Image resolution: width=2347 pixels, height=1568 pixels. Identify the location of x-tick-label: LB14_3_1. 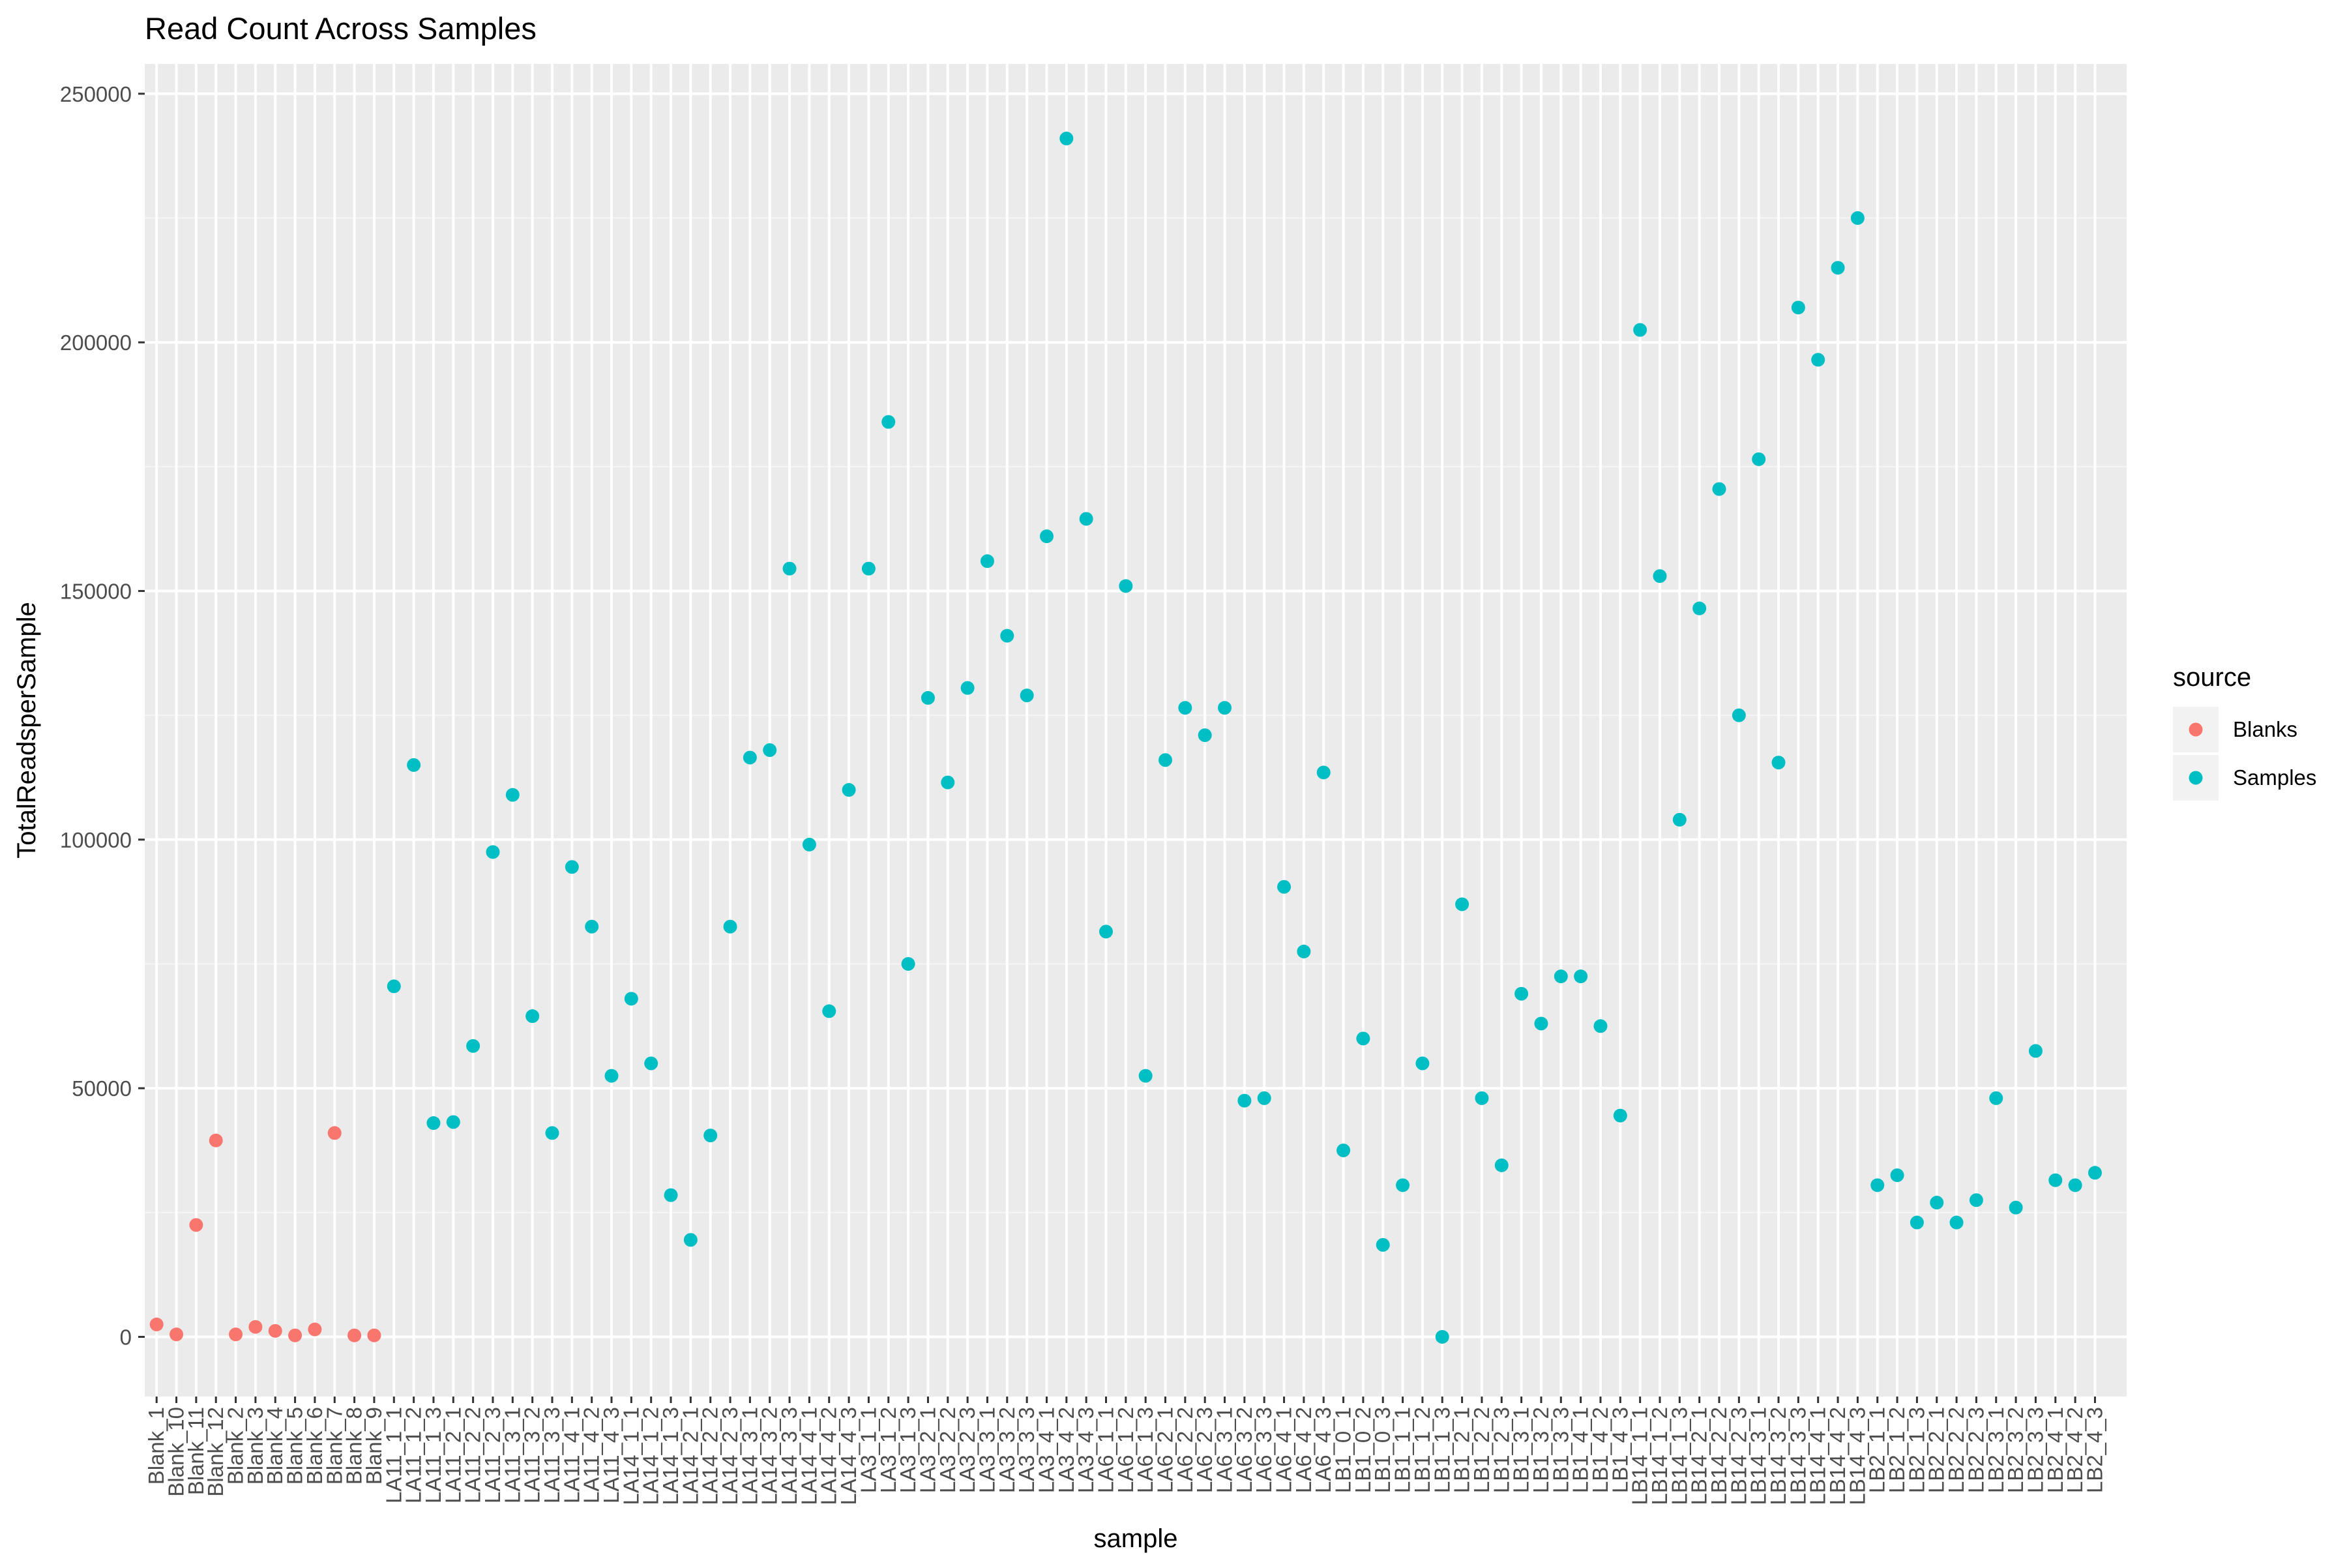
(1759, 1456).